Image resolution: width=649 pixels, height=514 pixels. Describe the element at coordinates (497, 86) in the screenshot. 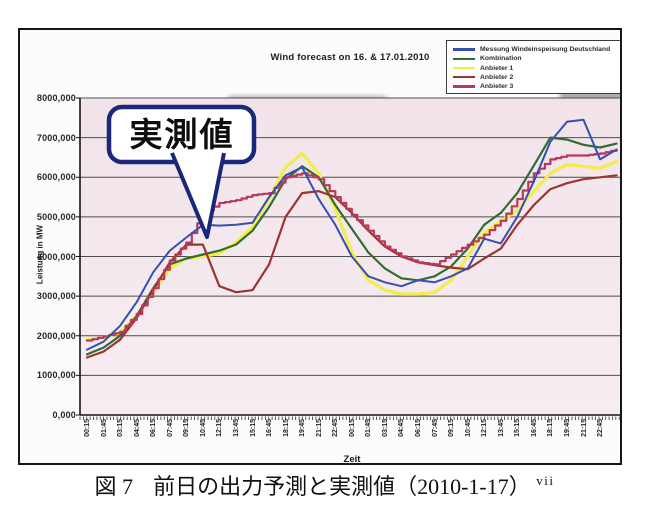

I see `legend-label: Anbieter 3` at that location.